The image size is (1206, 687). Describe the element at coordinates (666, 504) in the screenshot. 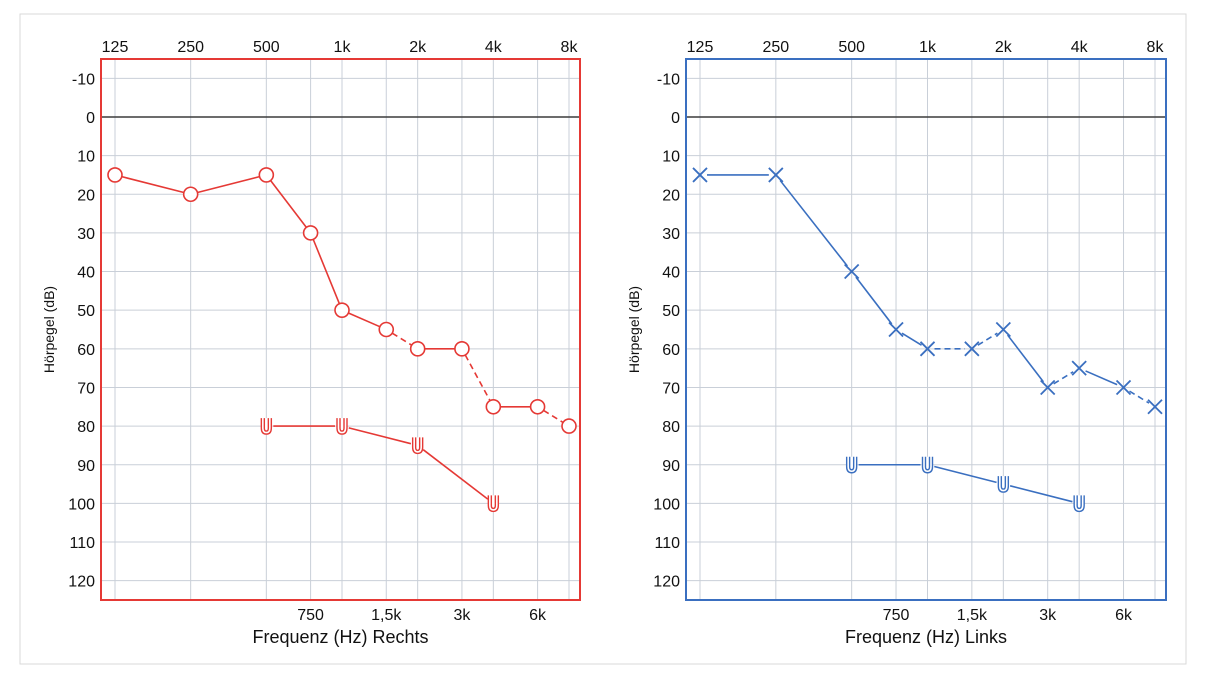

I see `y-tick-label: 100` at that location.